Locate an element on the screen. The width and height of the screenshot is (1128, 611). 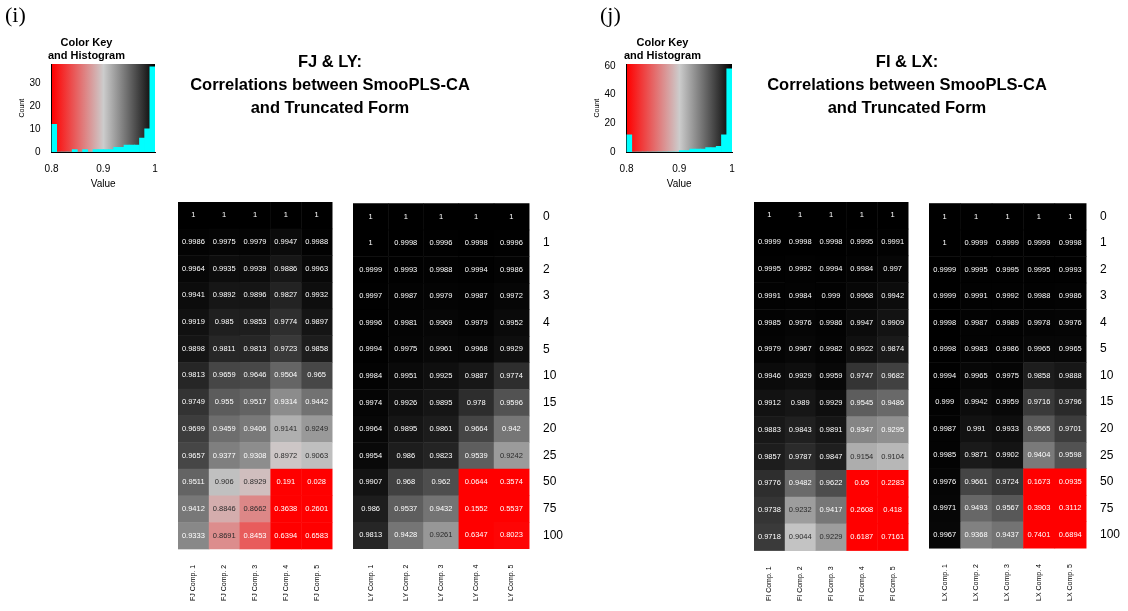
y-tick-label: 40 is located at coordinates (610, 94).